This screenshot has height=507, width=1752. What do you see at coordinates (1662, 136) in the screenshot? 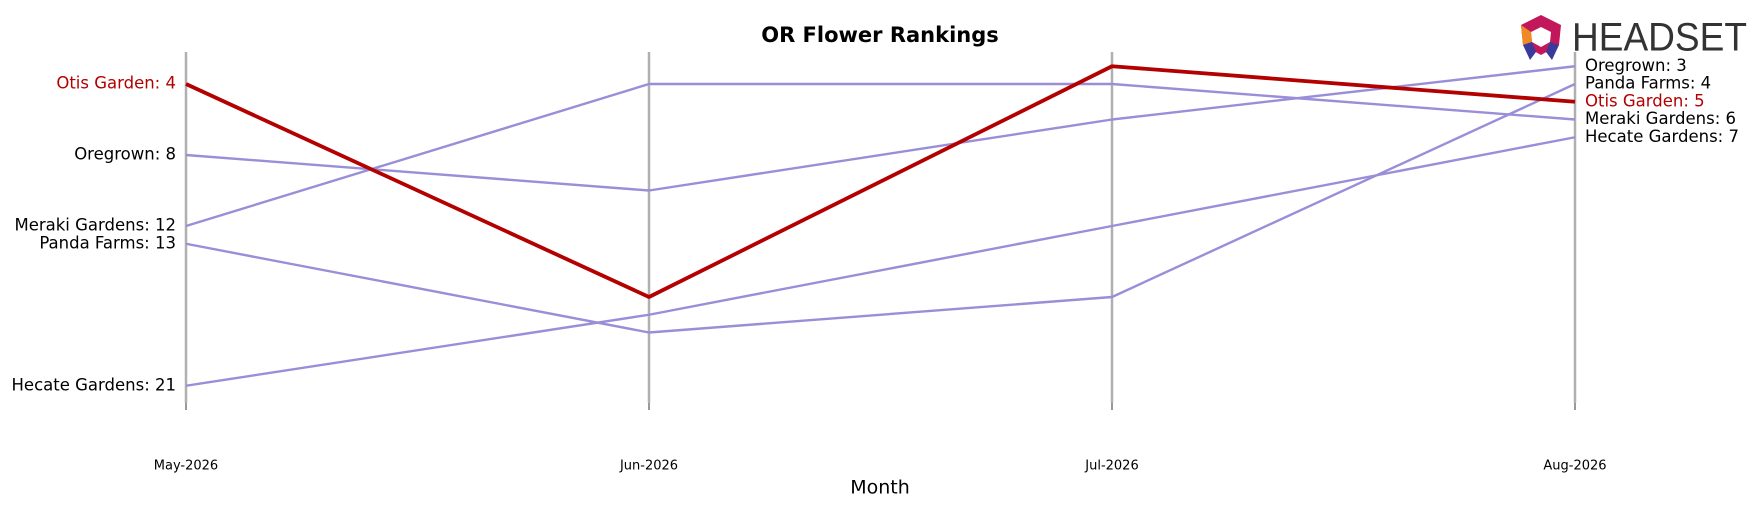
I see `value-label: Hecate Gardens: 7` at bounding box center [1662, 136].